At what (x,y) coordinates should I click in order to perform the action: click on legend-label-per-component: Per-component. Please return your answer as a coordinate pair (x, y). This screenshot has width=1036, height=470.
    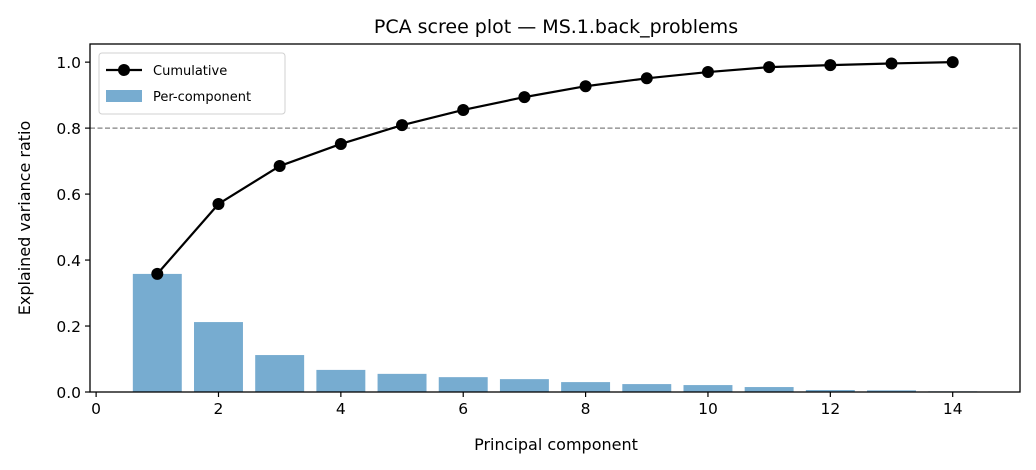
    Looking at the image, I should click on (202, 97).